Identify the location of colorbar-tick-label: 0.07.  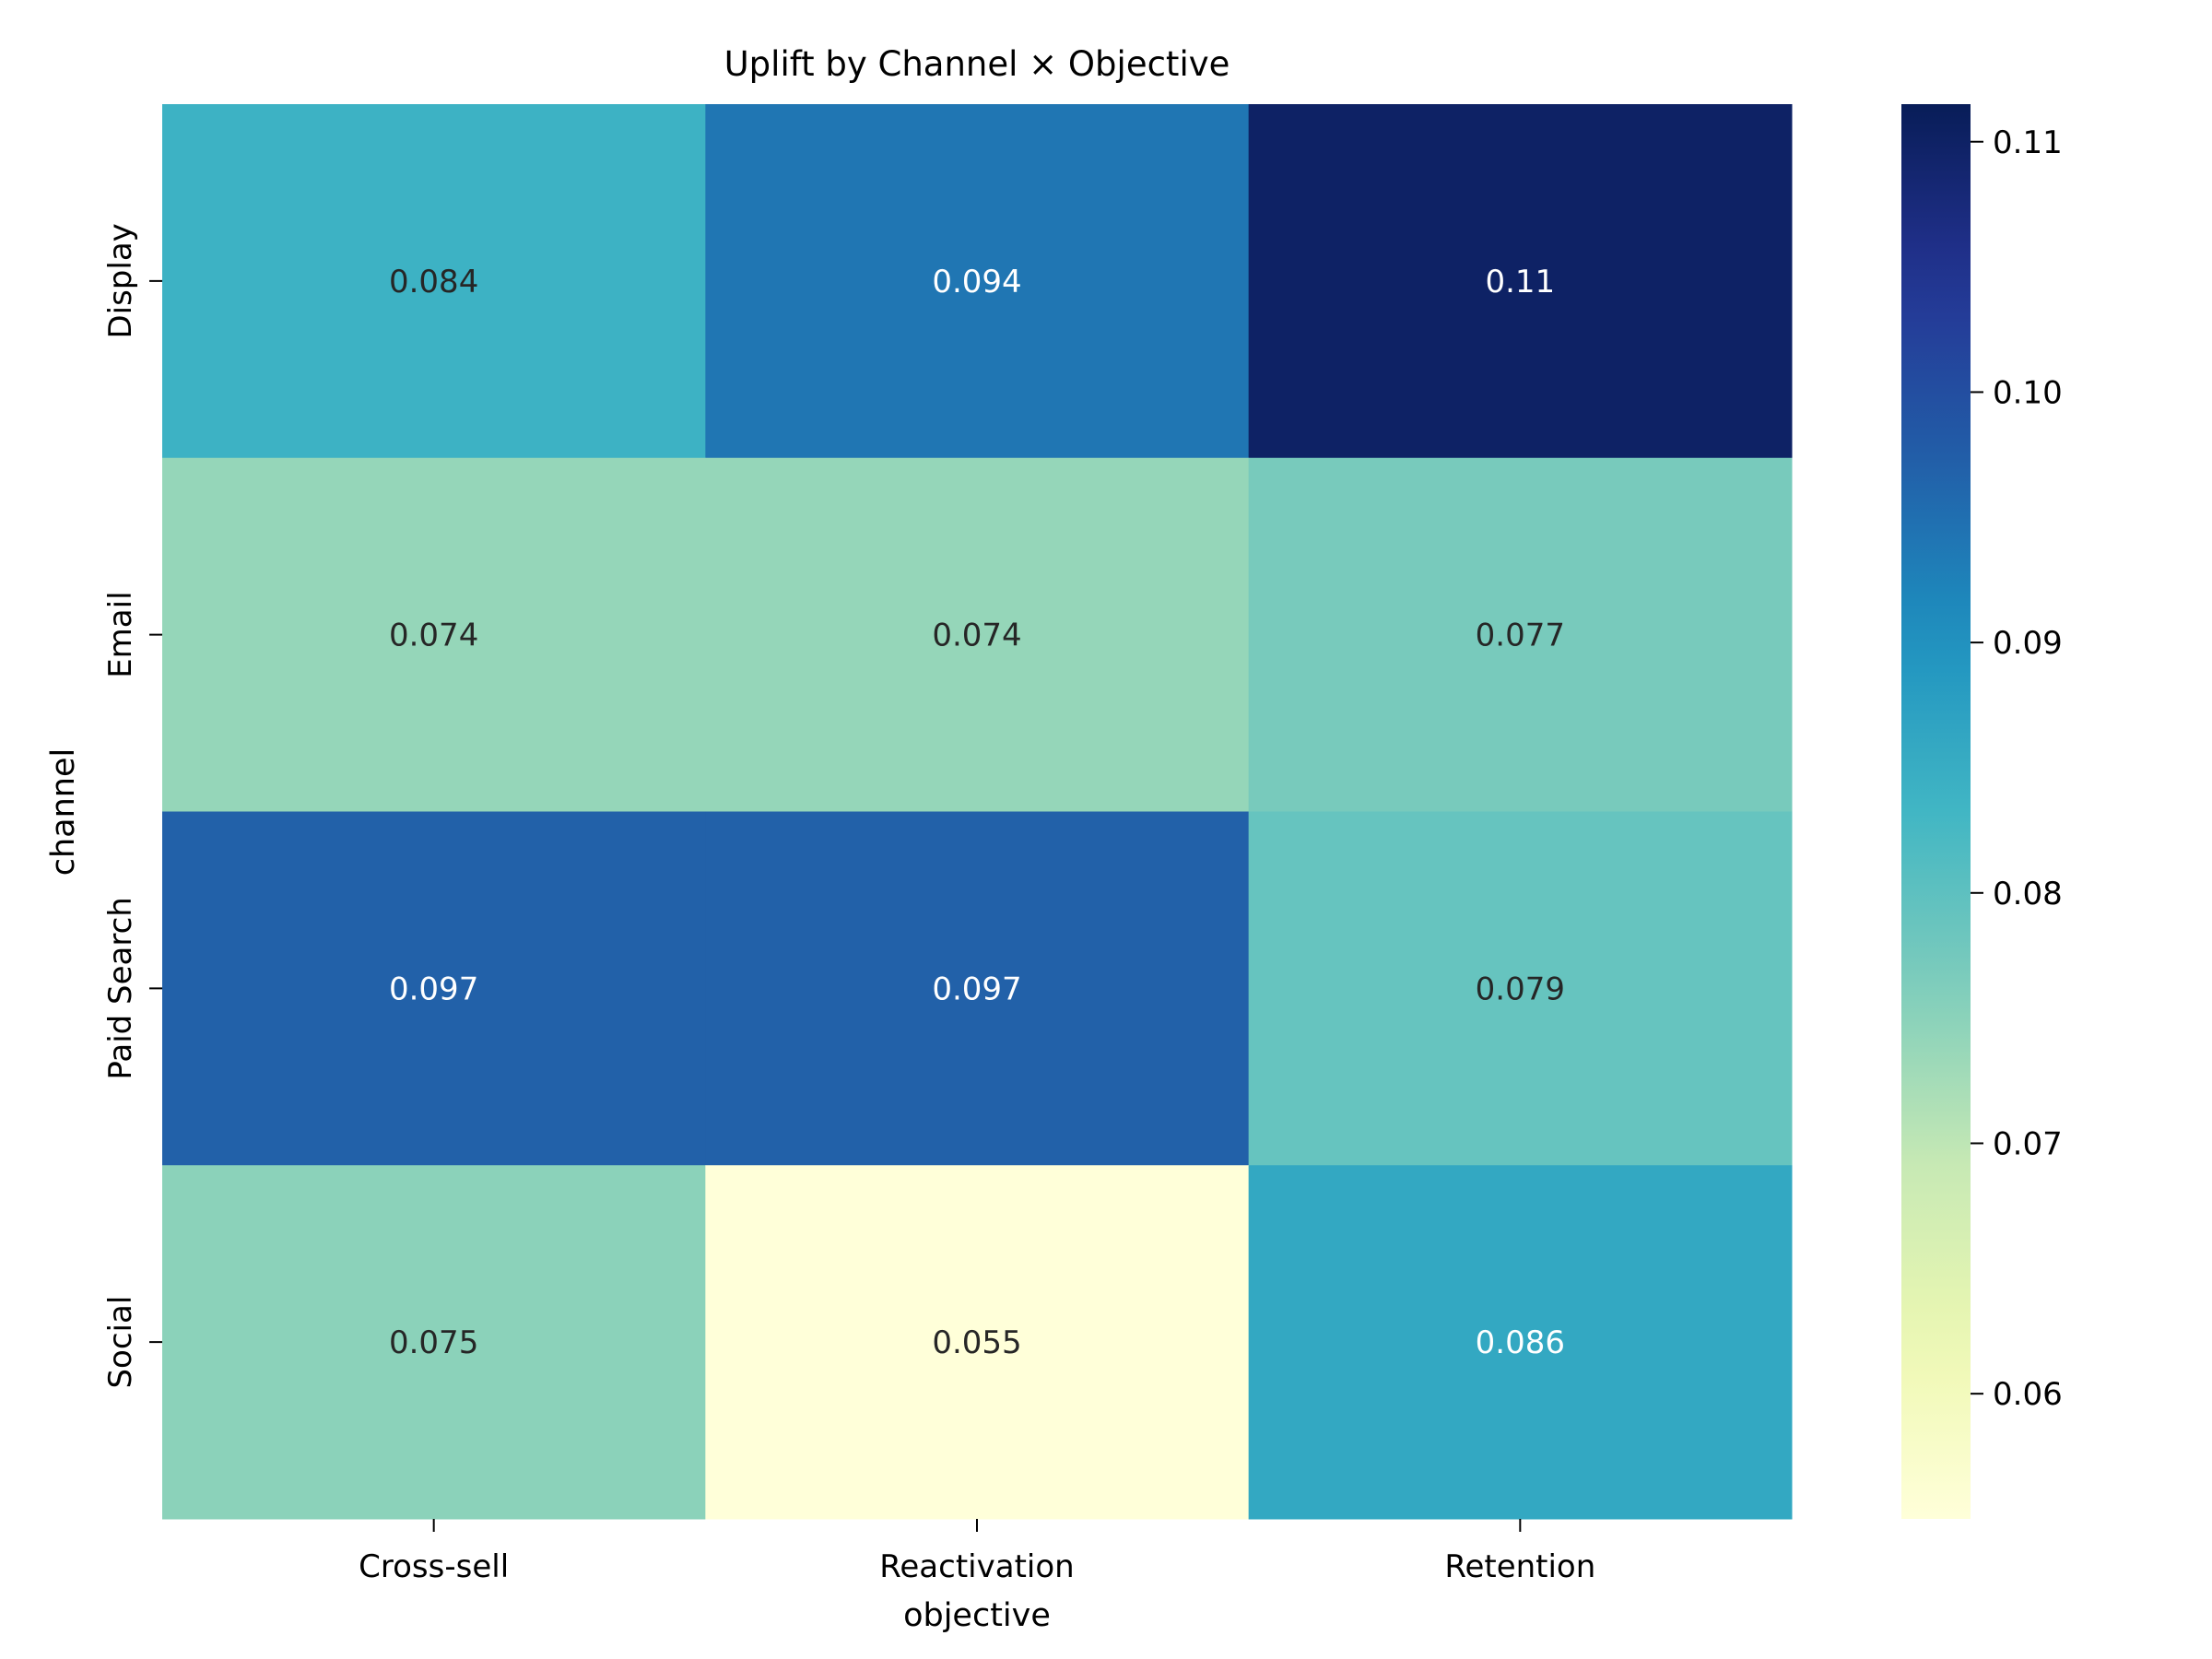
(2028, 1143).